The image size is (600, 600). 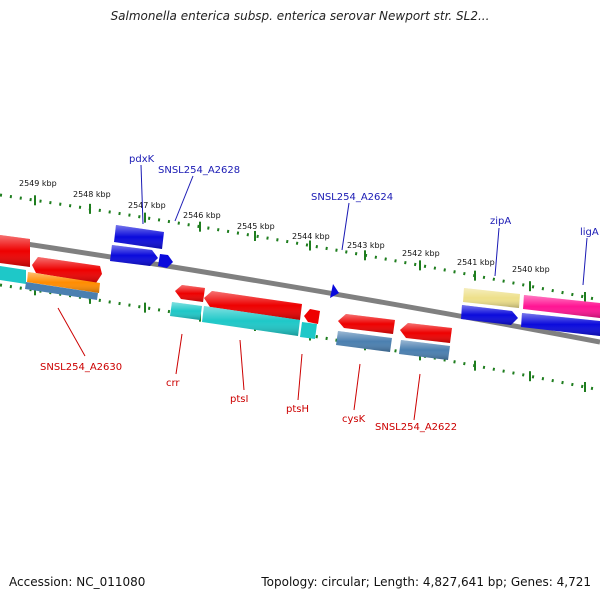 What do you see at coordinates (421, 253) in the screenshot?
I see `kbp-label-2542: 2542 kbp` at bounding box center [421, 253].